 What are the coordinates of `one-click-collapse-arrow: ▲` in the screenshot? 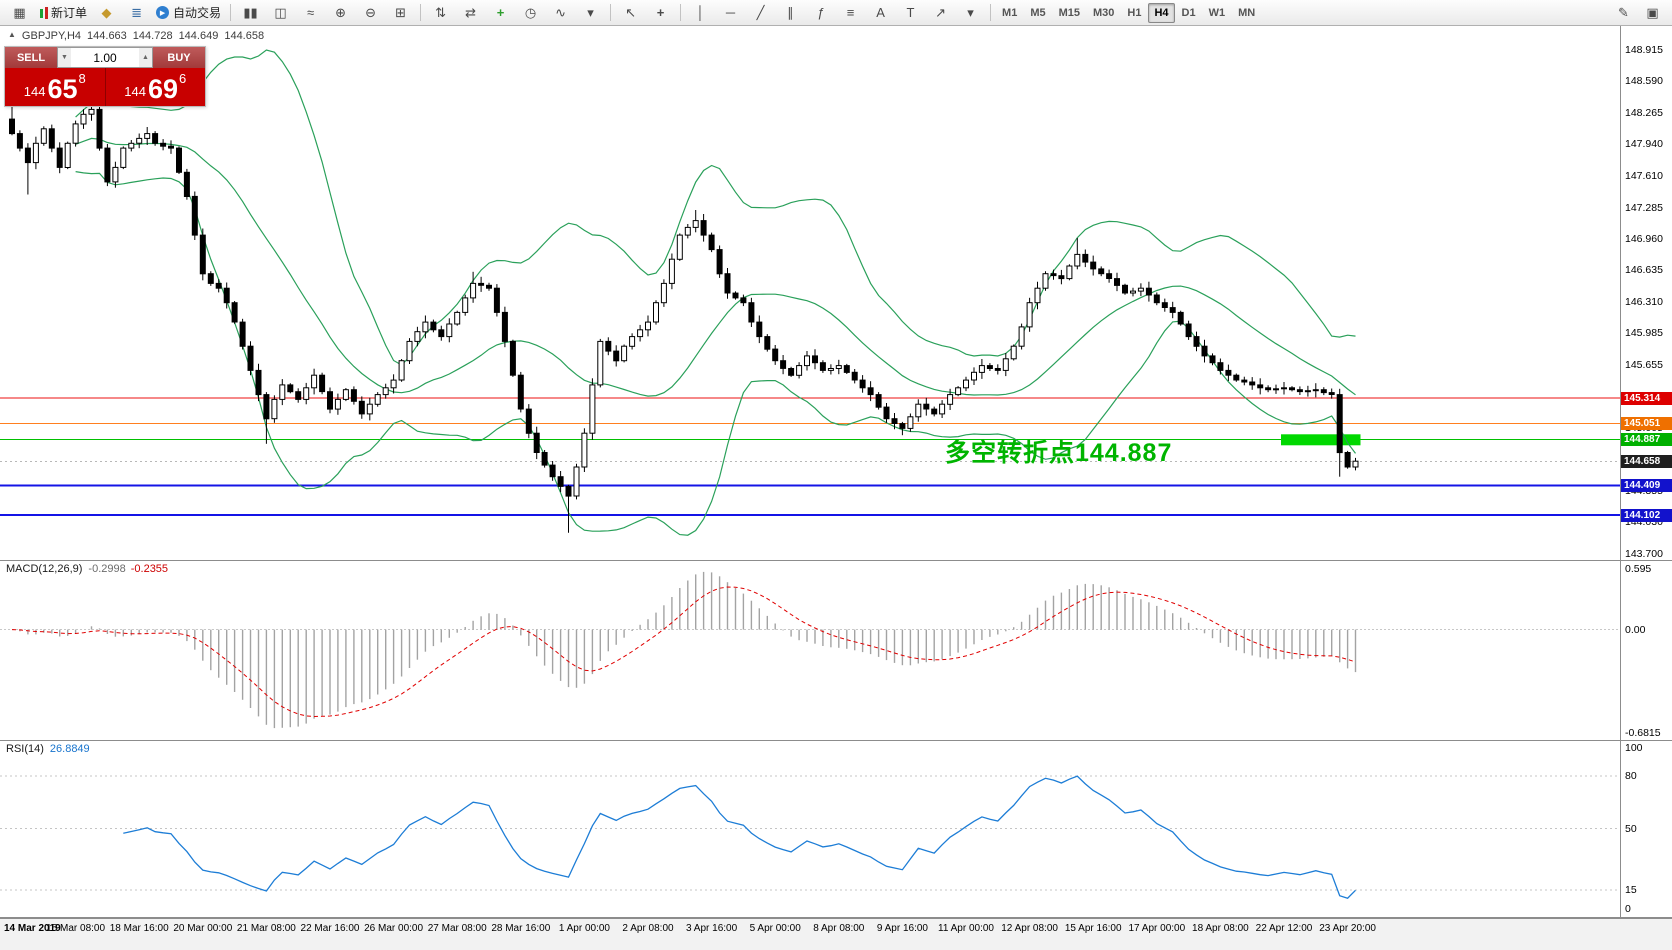 It's located at (12, 34).